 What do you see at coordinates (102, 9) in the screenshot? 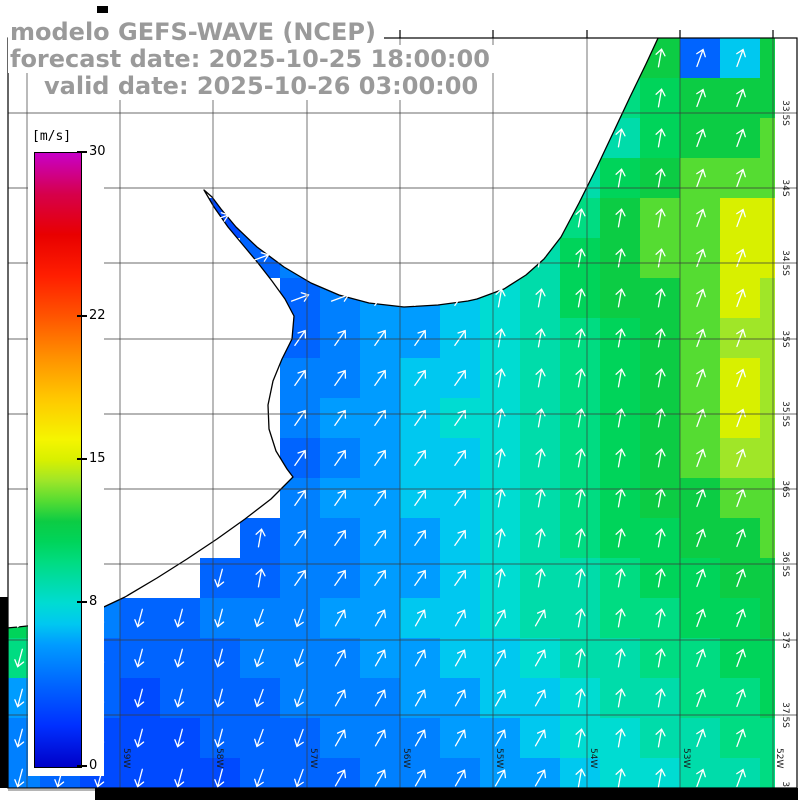
I see `frame-top-mark` at bounding box center [102, 9].